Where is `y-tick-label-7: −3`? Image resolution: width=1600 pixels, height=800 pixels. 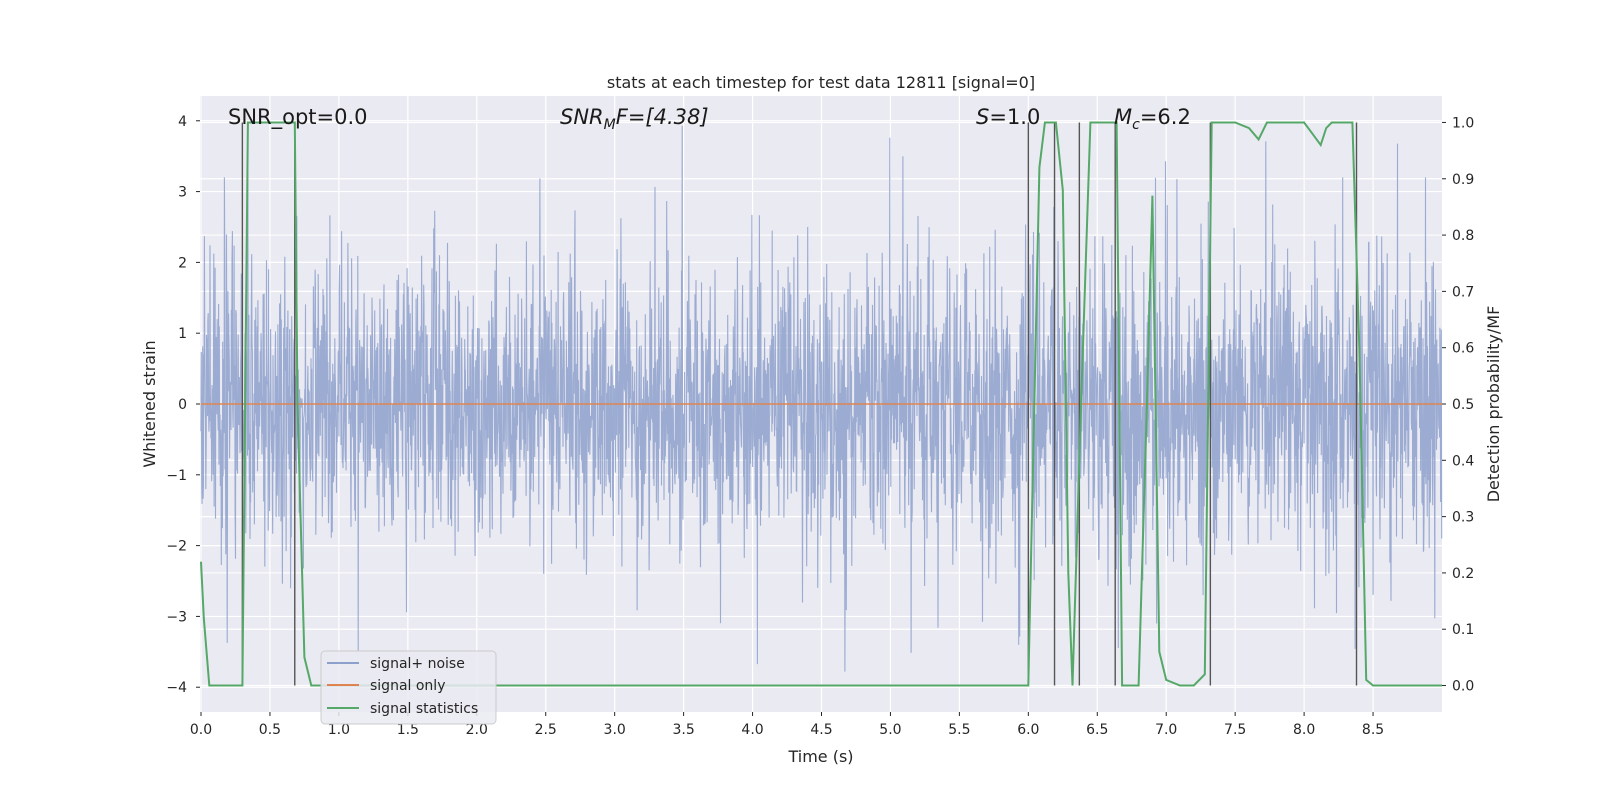 y-tick-label-7: −3 is located at coordinates (176, 617).